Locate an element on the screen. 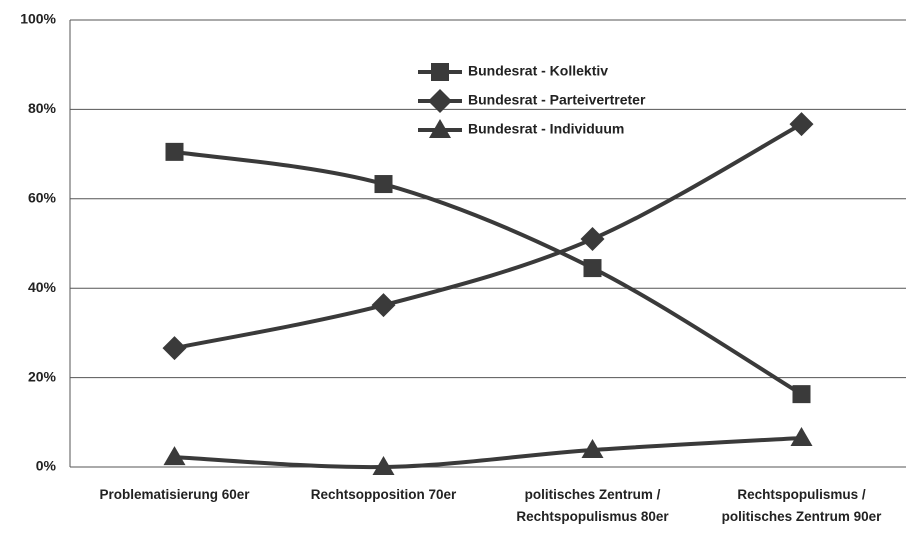 The width and height of the screenshot is (913, 545). x-tick-label: Problematisierung 60er is located at coordinates (174, 494).